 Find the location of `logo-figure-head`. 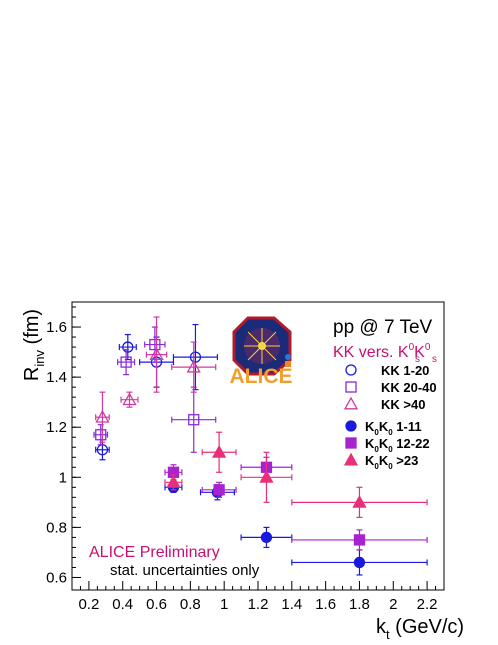

logo-figure-head is located at coordinates (288, 357).